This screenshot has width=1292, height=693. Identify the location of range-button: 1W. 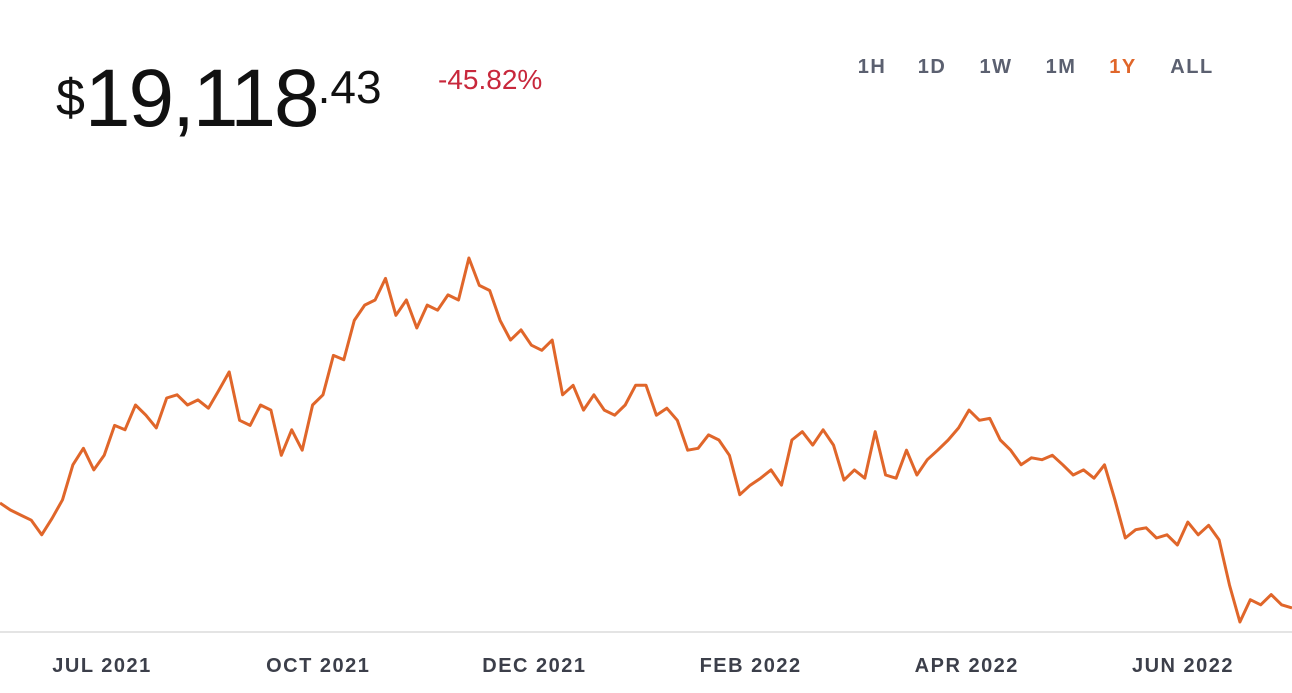
(996, 67).